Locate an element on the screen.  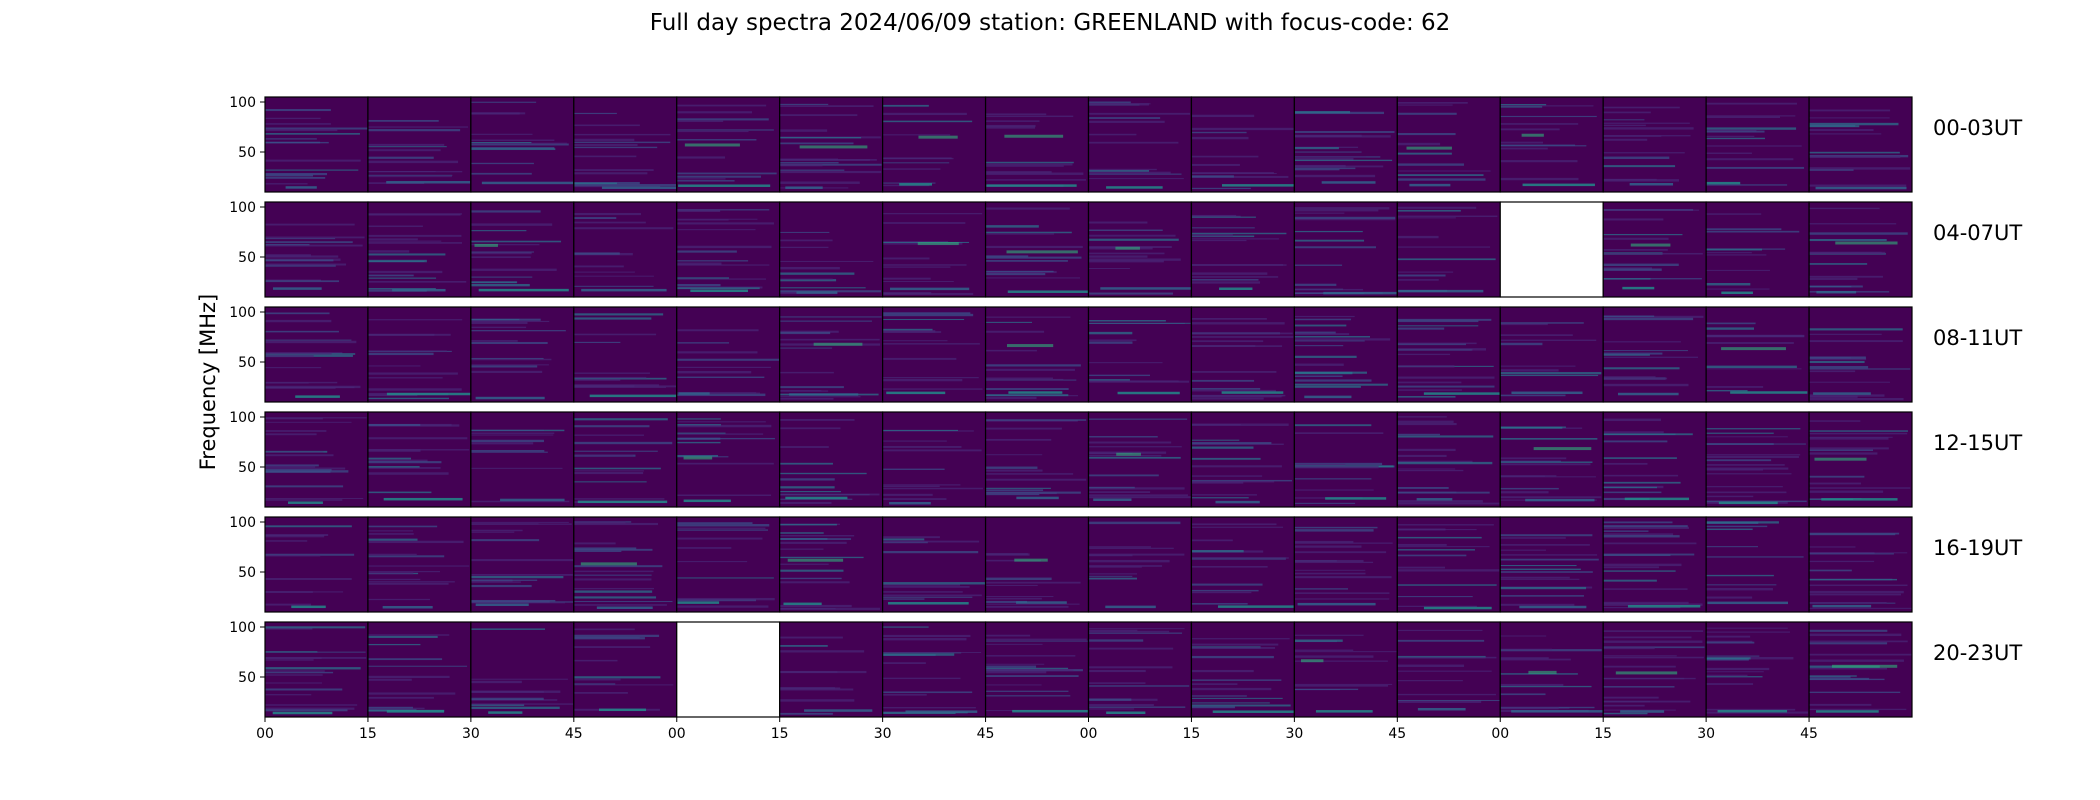
emission-feature is located at coordinates (1128, 454).